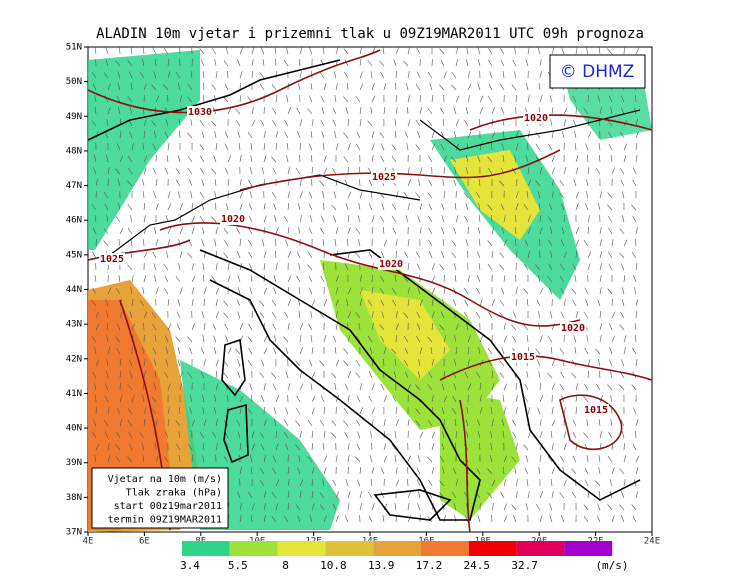 This screenshot has width=740, height=582. I want to click on color-bar-label: 17.2, so click(429, 565).